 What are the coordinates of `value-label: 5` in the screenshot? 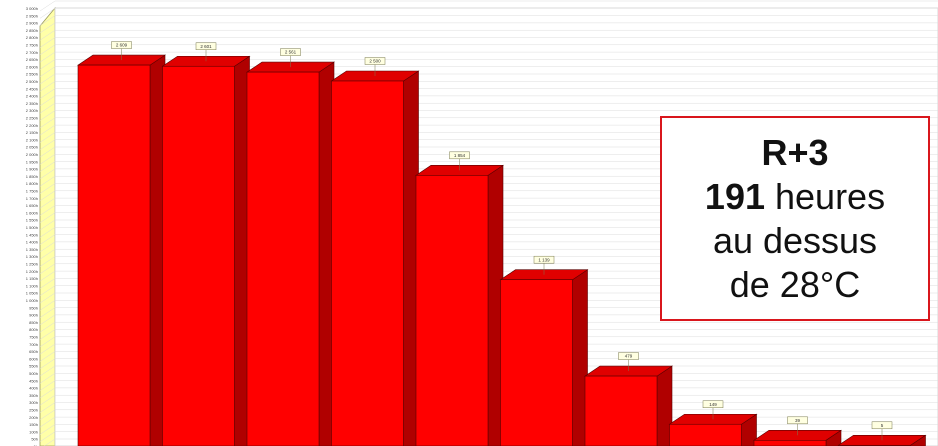 It's located at (882, 425).